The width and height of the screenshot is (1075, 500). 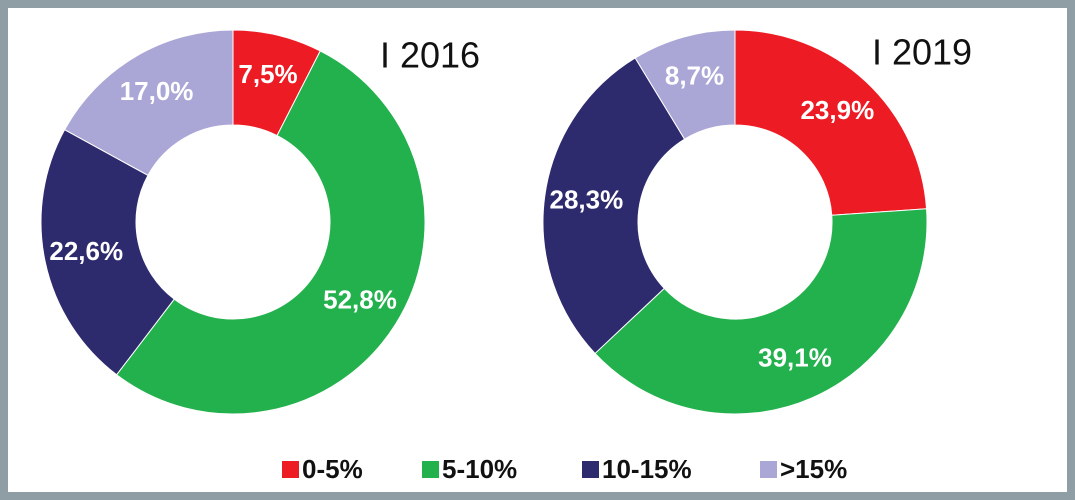 I want to click on data-label: 22,6%, so click(x=86, y=251).